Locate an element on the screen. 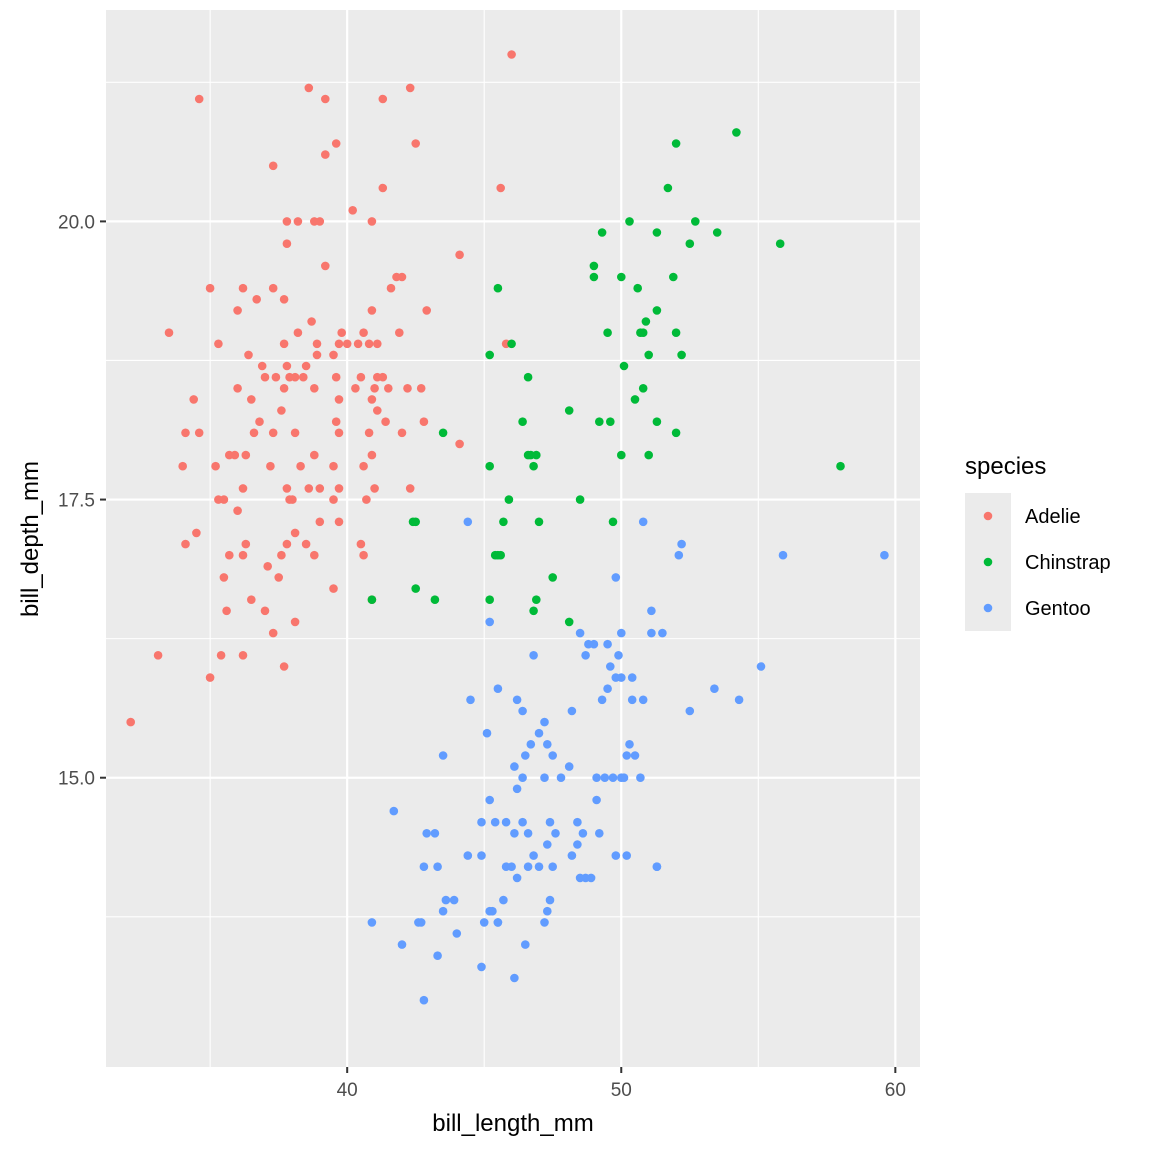 The image size is (1152, 1152). x-axis: 40 50 60 is located at coordinates (621, 1084).